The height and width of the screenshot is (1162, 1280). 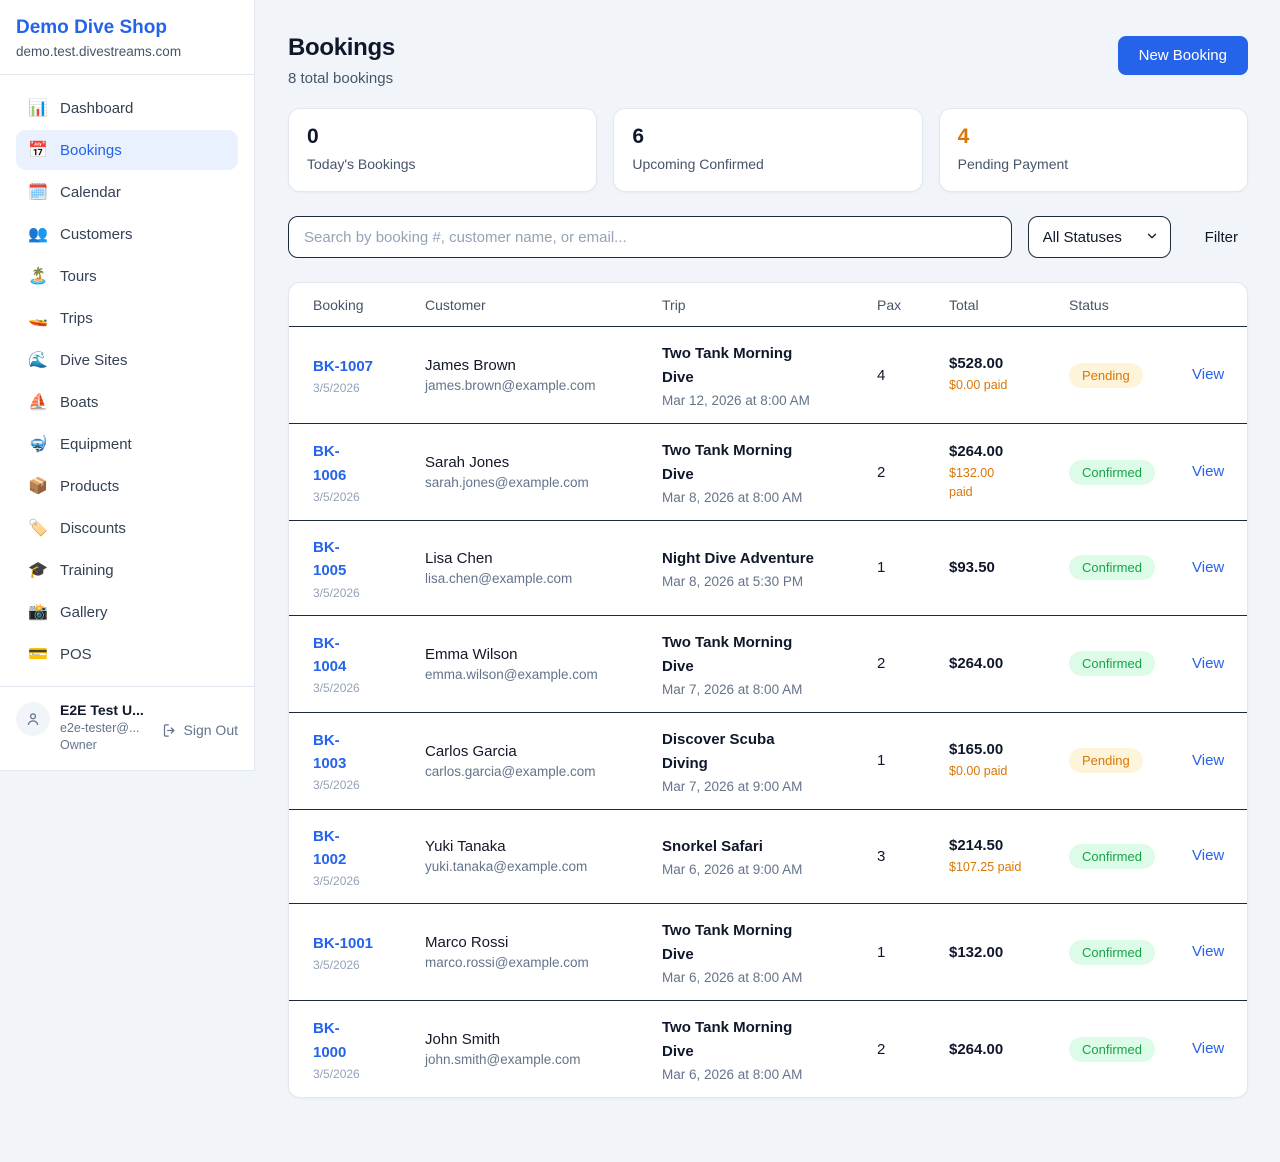 What do you see at coordinates (543, 952) in the screenshot?
I see `customer-cell: Marco Rossi marco.rossi@example.com` at bounding box center [543, 952].